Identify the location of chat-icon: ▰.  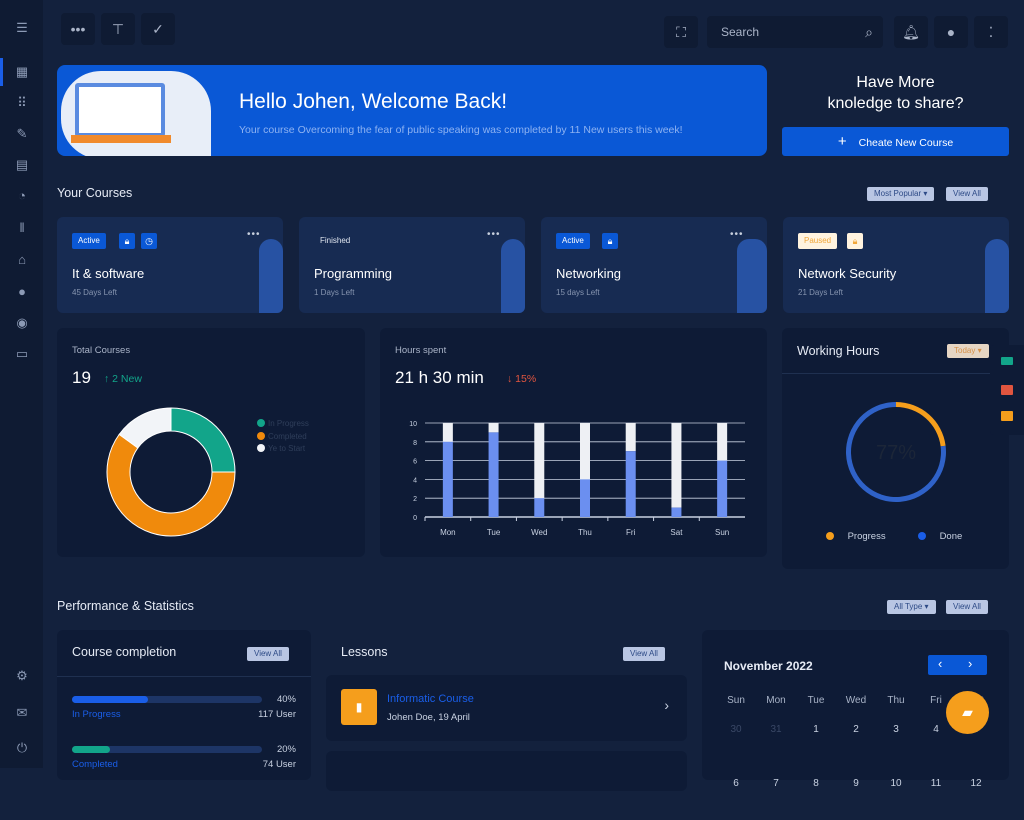
(967, 712).